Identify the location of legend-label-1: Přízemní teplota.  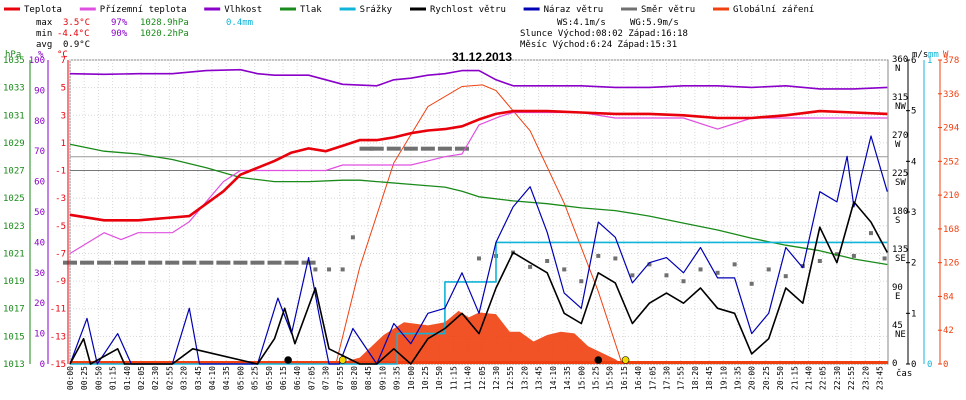
(143, 10).